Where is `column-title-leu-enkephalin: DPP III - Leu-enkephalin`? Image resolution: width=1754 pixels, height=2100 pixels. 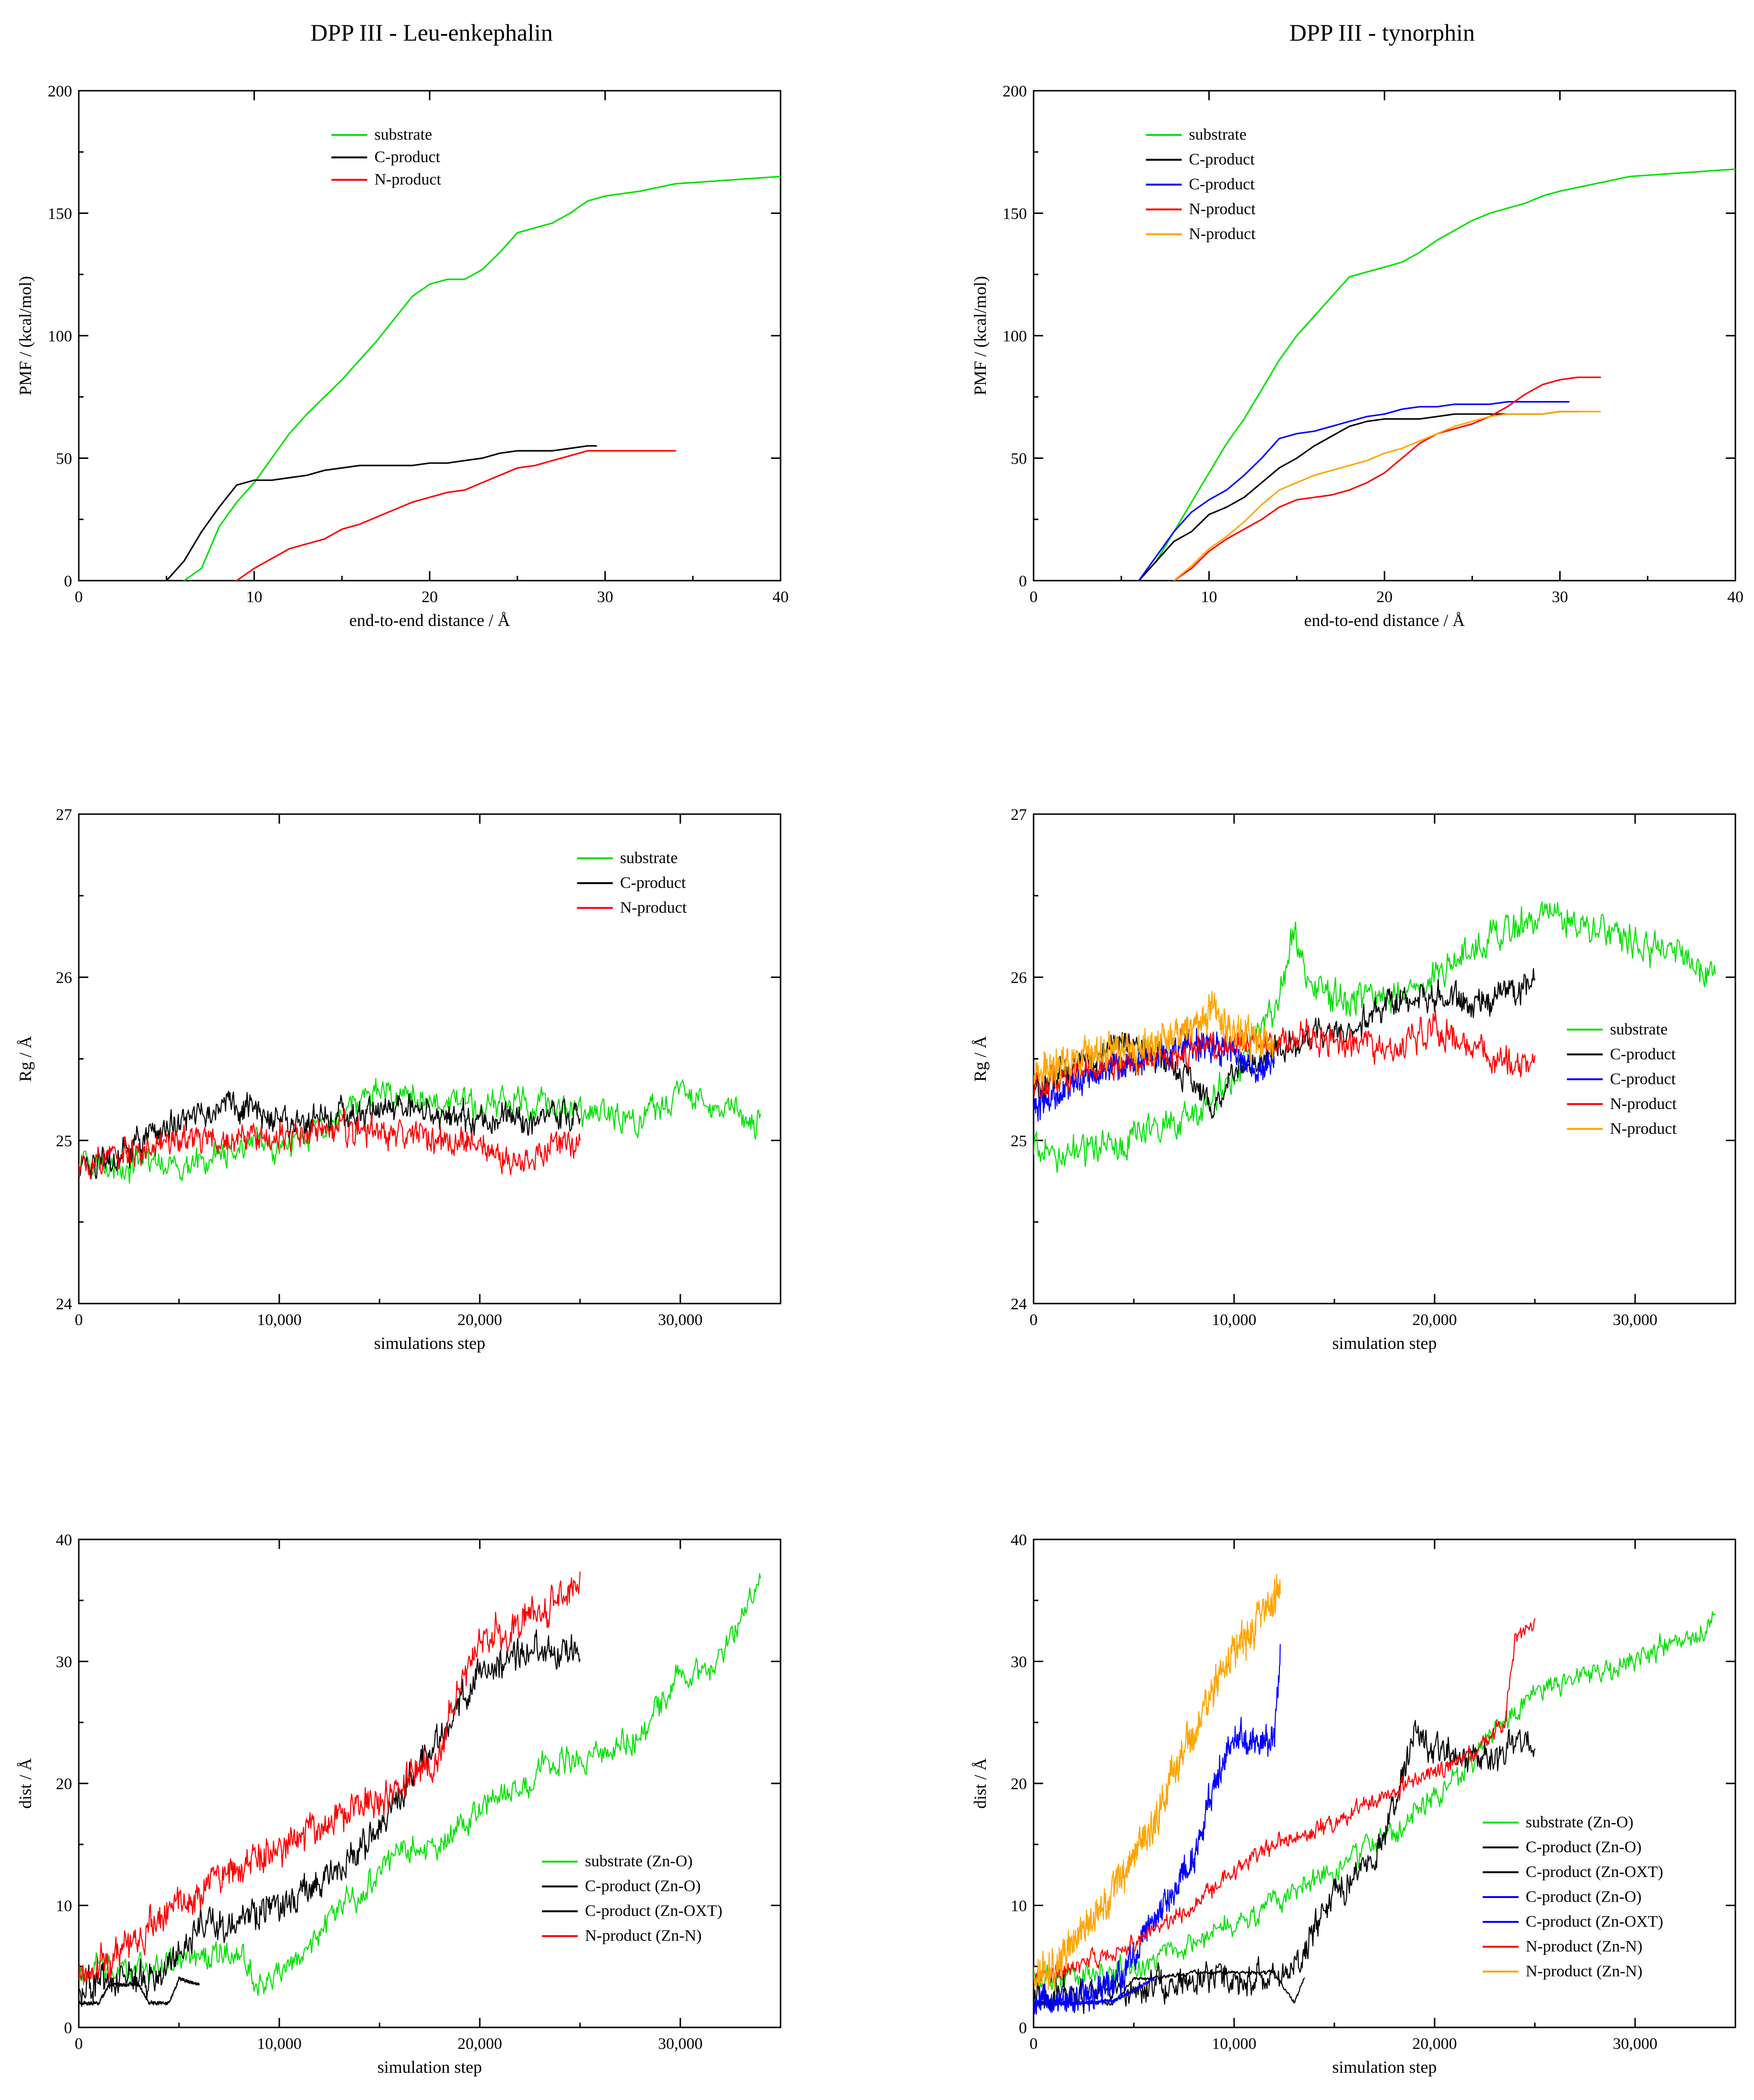 column-title-leu-enkephalin: DPP III - Leu-enkephalin is located at coordinates (431, 32).